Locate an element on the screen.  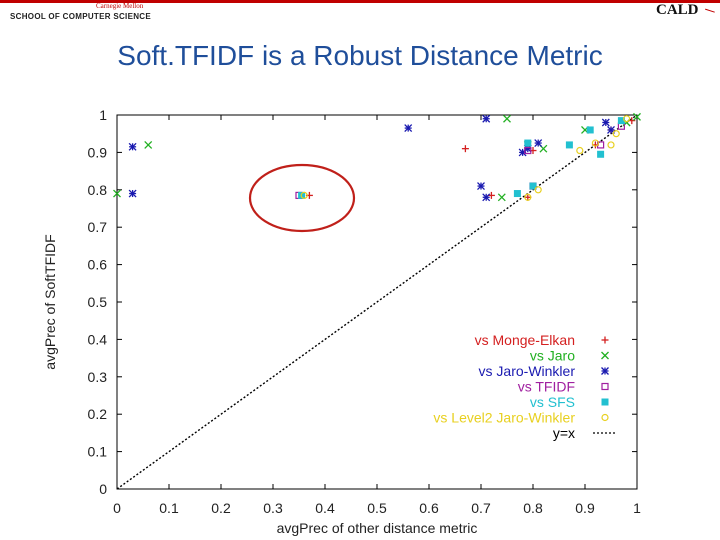
data-point-series-3-shape is located at coordinates (528, 150).